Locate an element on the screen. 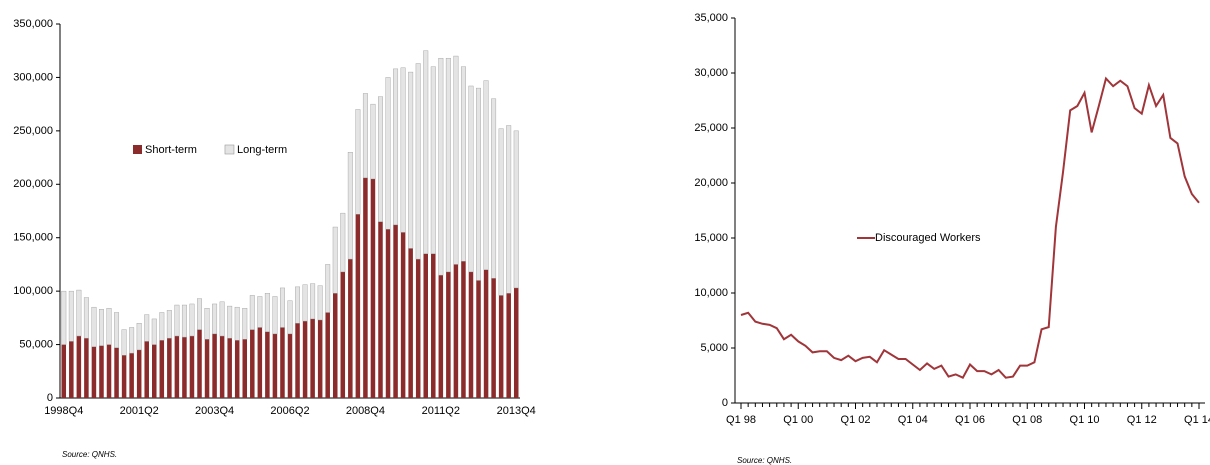 This screenshot has width=1210, height=465. x-tick-label: 2003Q4 is located at coordinates (214, 411).